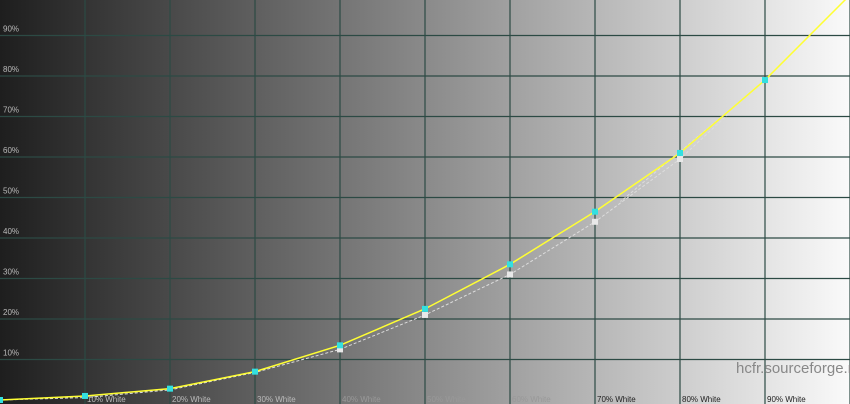 This screenshot has width=850, height=404. Describe the element at coordinates (361, 399) in the screenshot. I see `x-tick-label: 40% White` at that location.